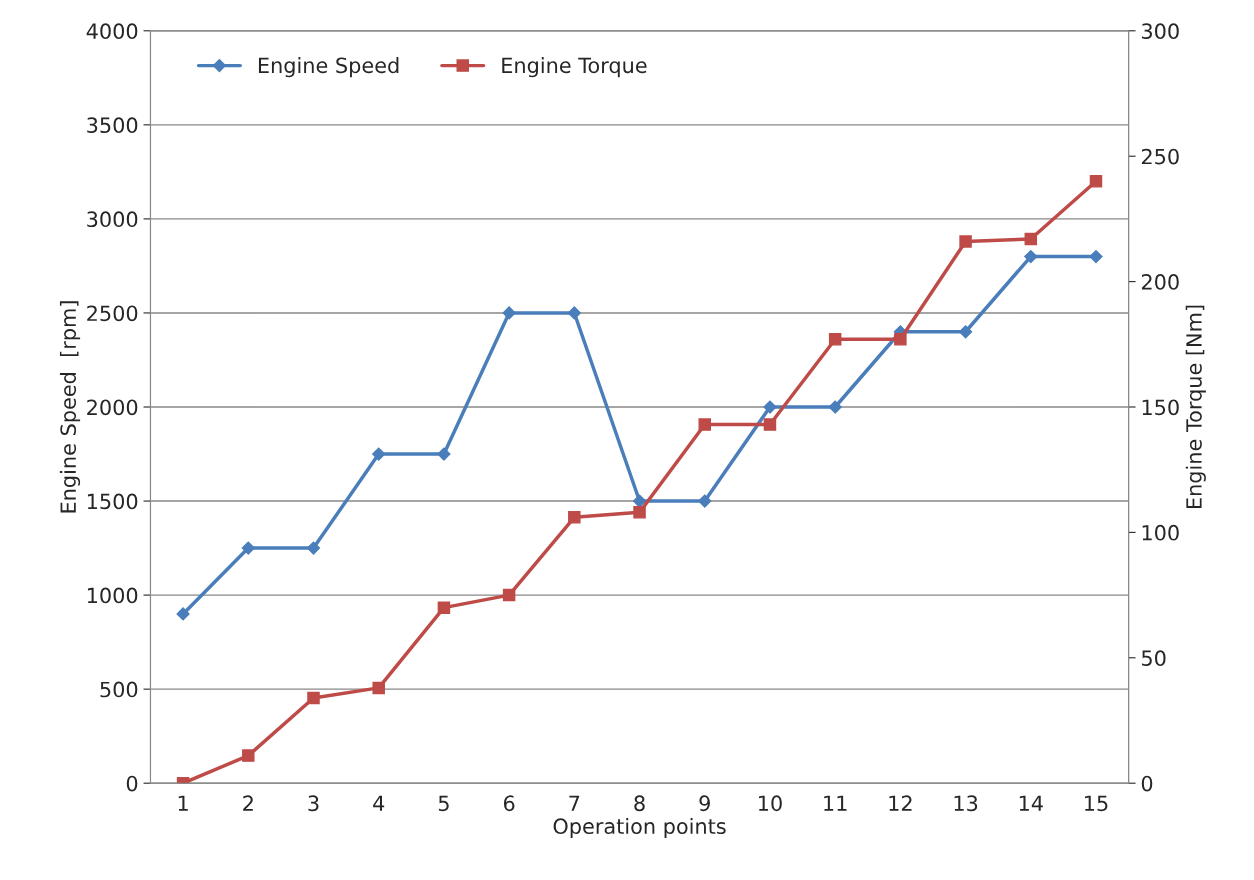 The image size is (1254, 880). I want to click on x-tick-label: 10, so click(770, 803).